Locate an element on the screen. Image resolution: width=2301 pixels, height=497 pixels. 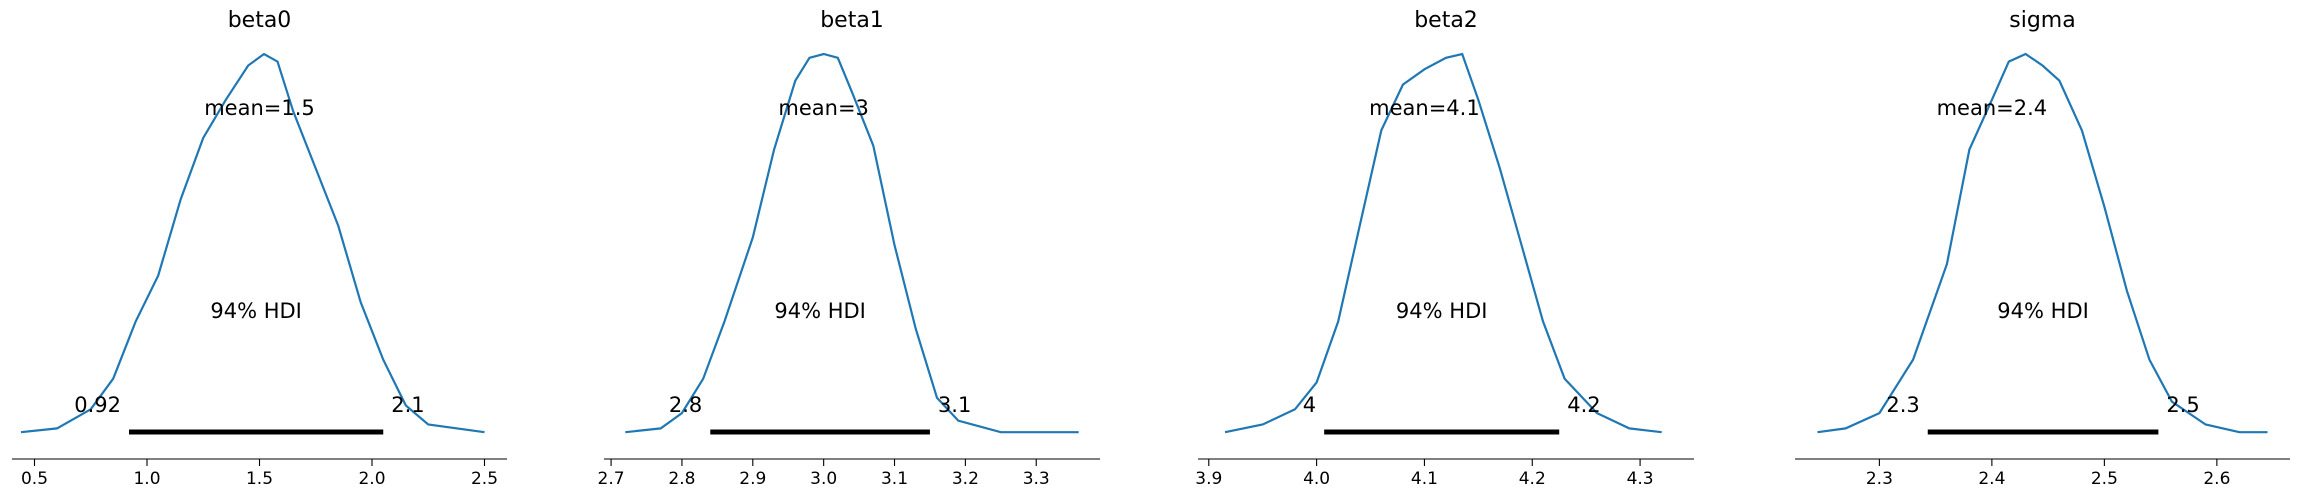
x-tick-label: 4.3 is located at coordinates (1640, 479).